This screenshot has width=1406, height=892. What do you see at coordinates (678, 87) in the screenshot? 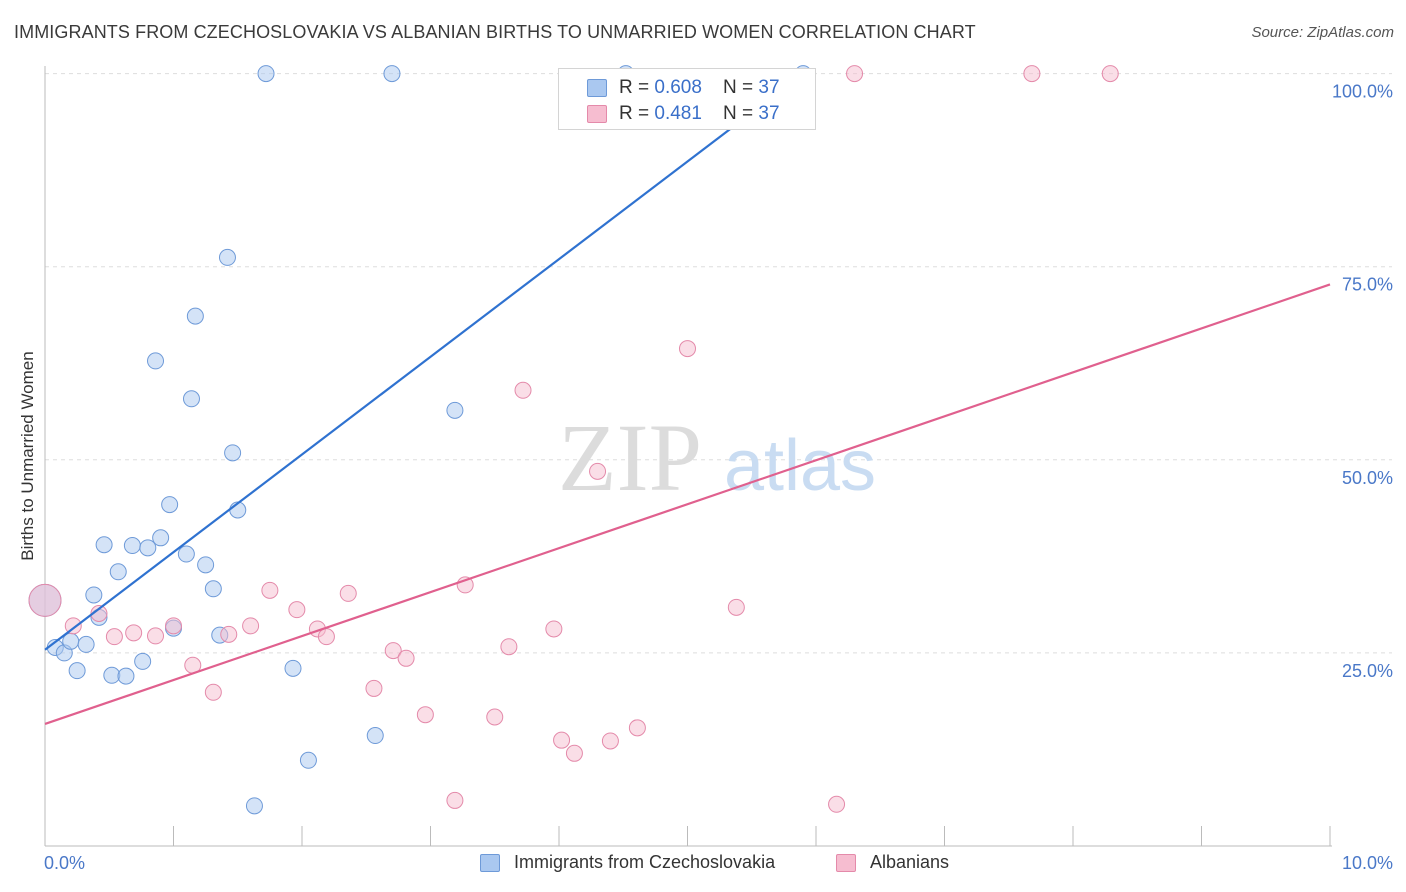
I see `legend-r-value: 0.608` at bounding box center [678, 87].